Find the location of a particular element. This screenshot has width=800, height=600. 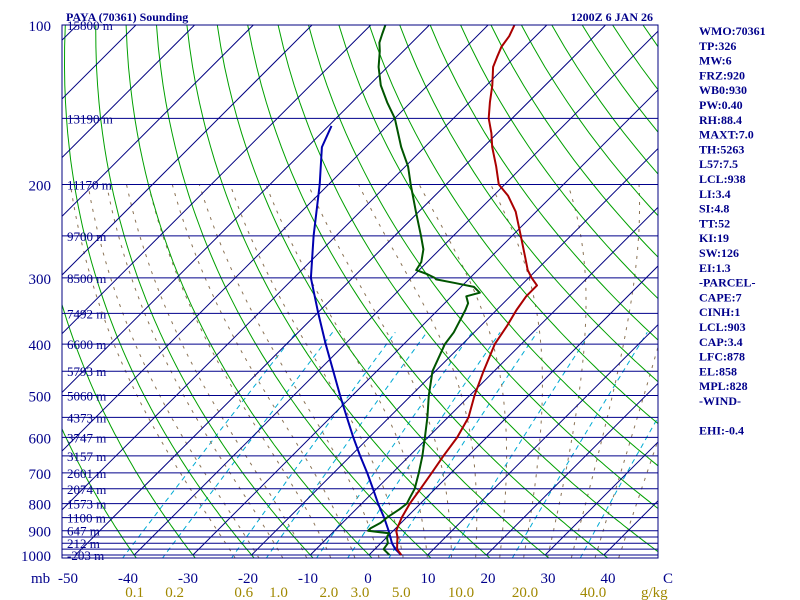

pressure-label-1000: 1000 is located at coordinates (36, 557).